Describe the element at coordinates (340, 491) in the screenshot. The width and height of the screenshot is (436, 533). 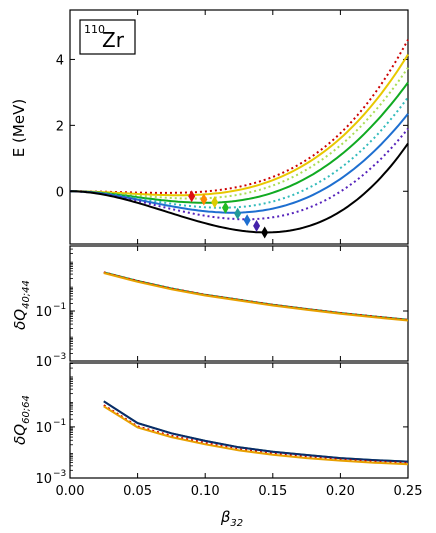
I see `x-tick-label: 0.20` at that location.